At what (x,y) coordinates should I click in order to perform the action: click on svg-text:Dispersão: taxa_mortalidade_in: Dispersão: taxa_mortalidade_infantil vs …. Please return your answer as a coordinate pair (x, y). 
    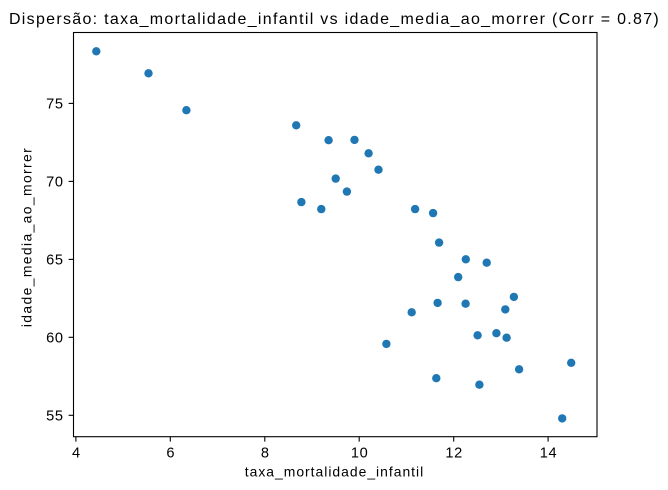
    Looking at the image, I should click on (334, 19).